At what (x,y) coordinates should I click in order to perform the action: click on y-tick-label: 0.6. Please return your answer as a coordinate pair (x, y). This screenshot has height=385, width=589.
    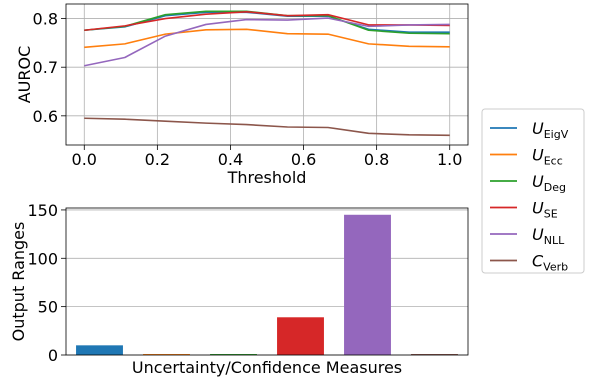
    Looking at the image, I should click on (45, 116).